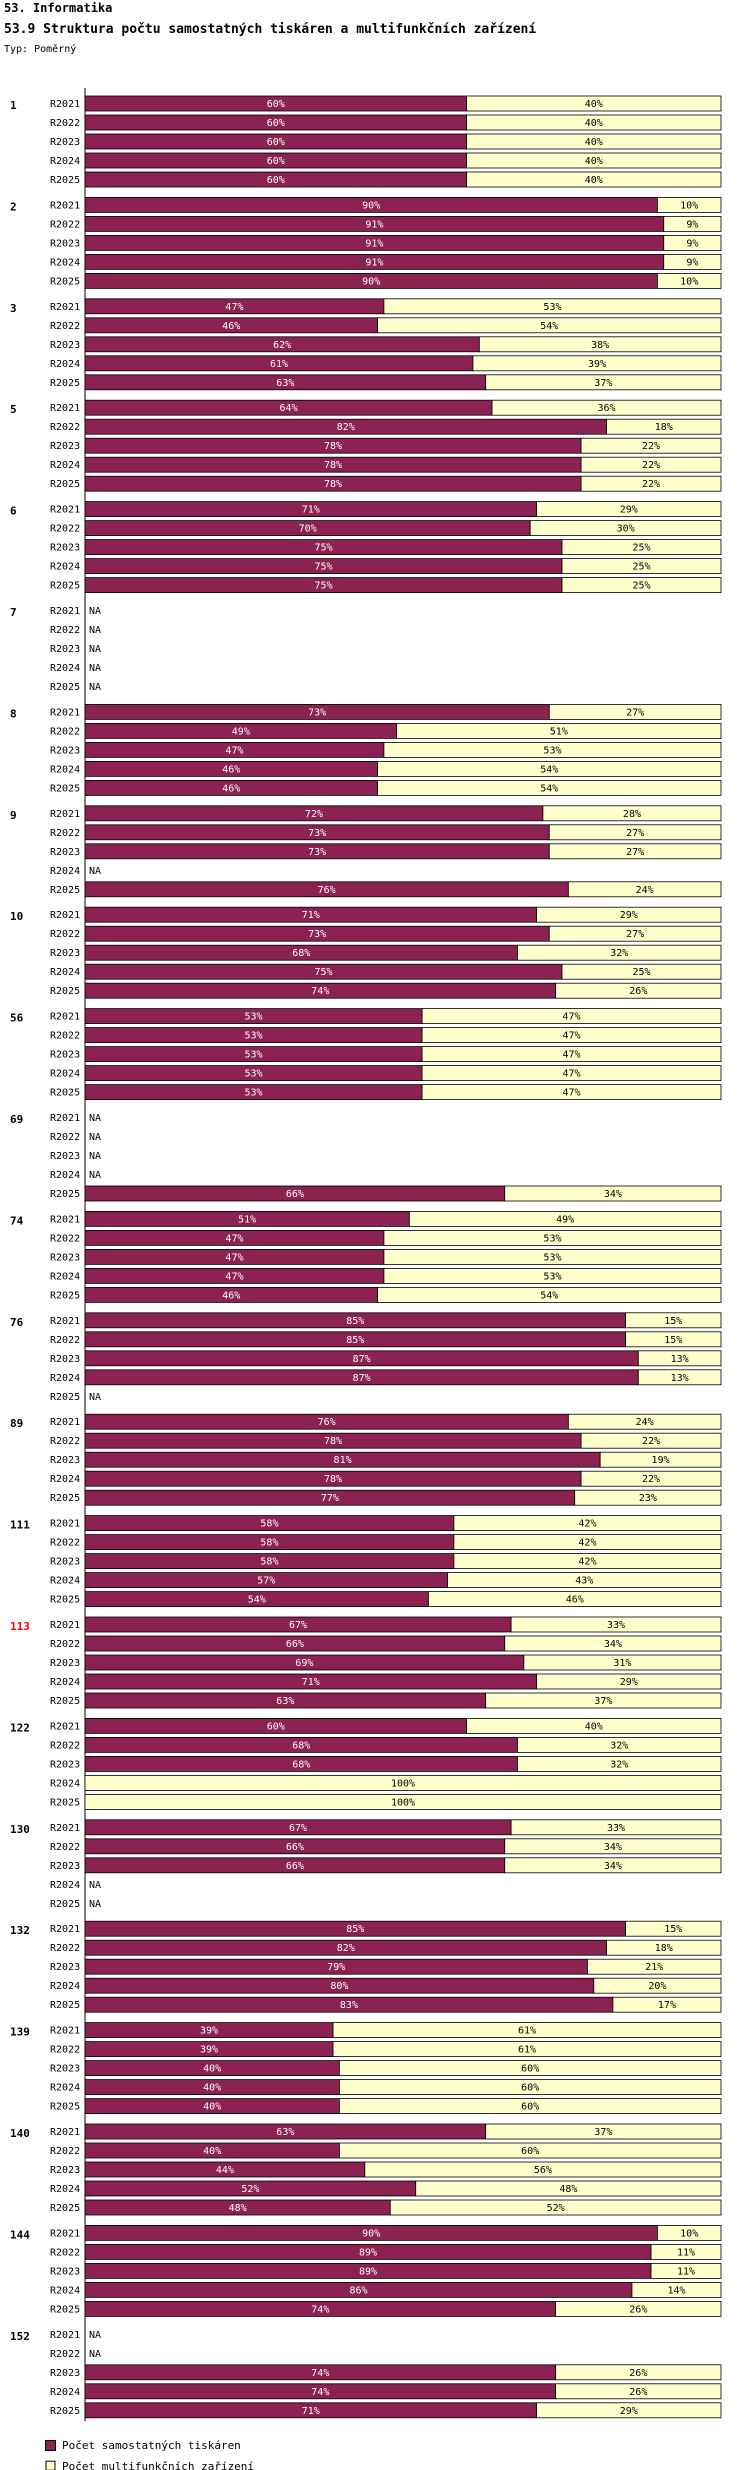  Describe the element at coordinates (247, 1219) in the screenshot. I see `value-label-printers: 51%` at that location.